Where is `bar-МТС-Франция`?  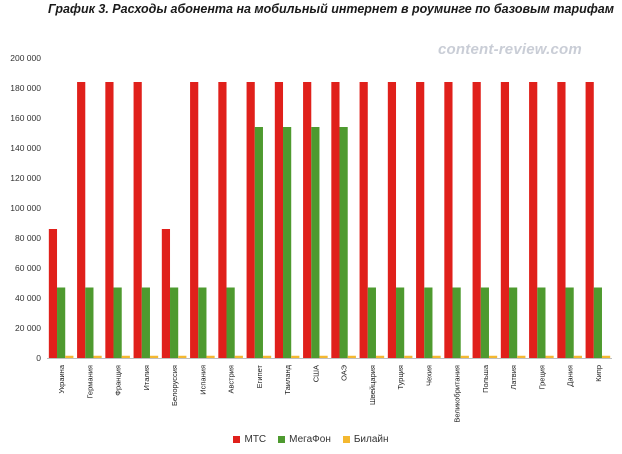
bar-МТС-Франция is located at coordinates (109, 220).